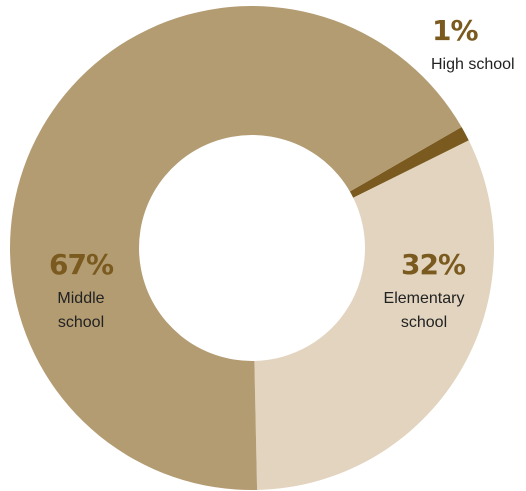  Describe the element at coordinates (473, 64) in the screenshot. I see `label-high-school-line1: High school` at that location.